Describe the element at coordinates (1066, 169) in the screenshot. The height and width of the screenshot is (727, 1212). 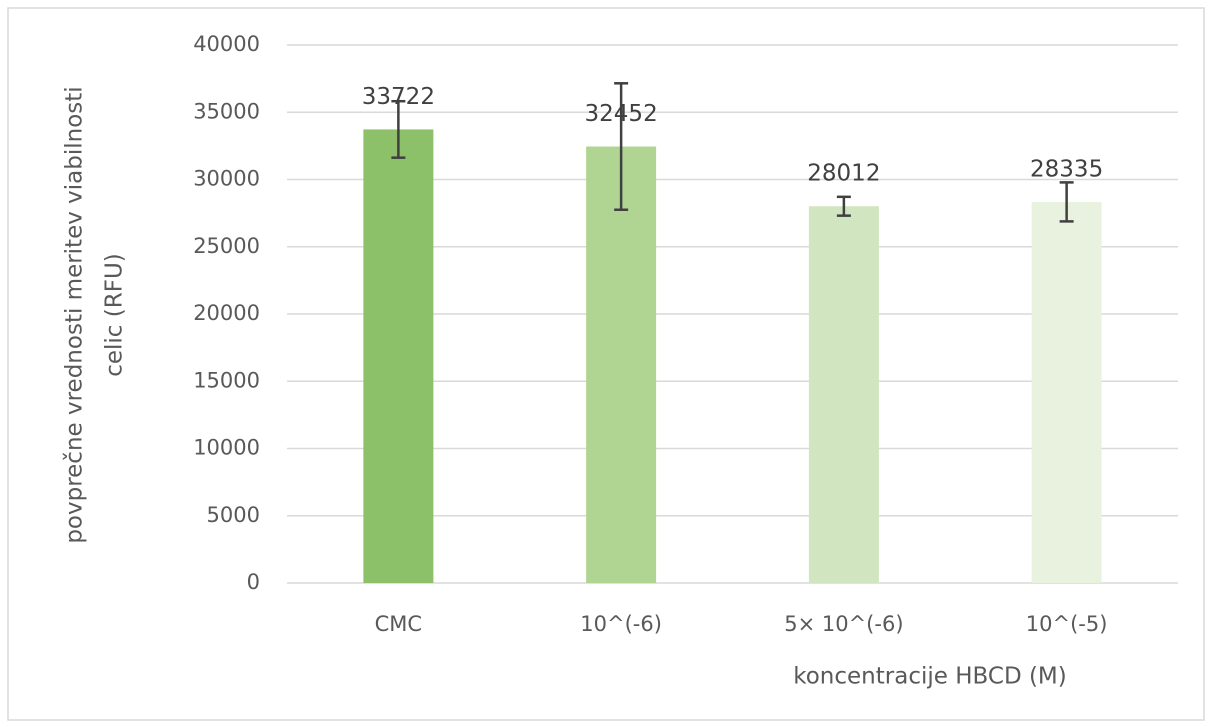
I see `value-label: 28335` at that location.